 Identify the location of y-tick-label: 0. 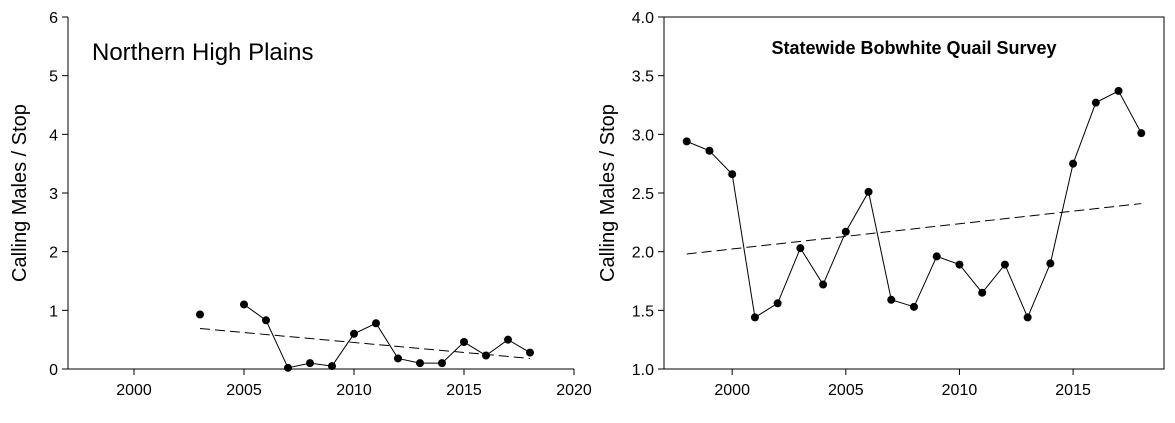
(53, 370).